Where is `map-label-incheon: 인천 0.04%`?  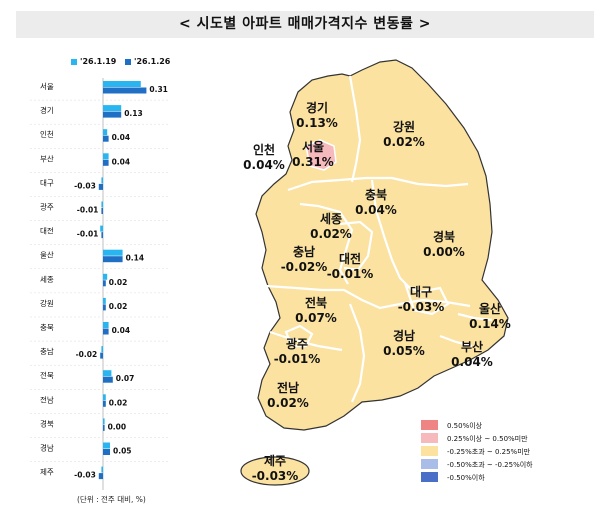 map-label-incheon: 인천 0.04% is located at coordinates (264, 158).